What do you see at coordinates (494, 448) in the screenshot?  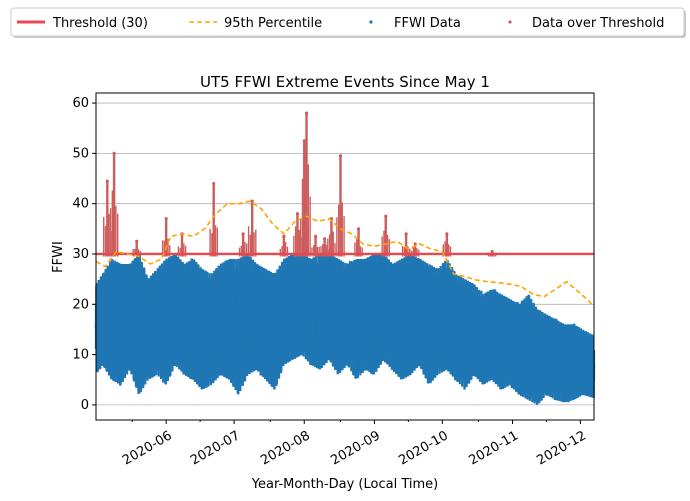 I see `x-tick-label: 2020-11` at bounding box center [494, 448].